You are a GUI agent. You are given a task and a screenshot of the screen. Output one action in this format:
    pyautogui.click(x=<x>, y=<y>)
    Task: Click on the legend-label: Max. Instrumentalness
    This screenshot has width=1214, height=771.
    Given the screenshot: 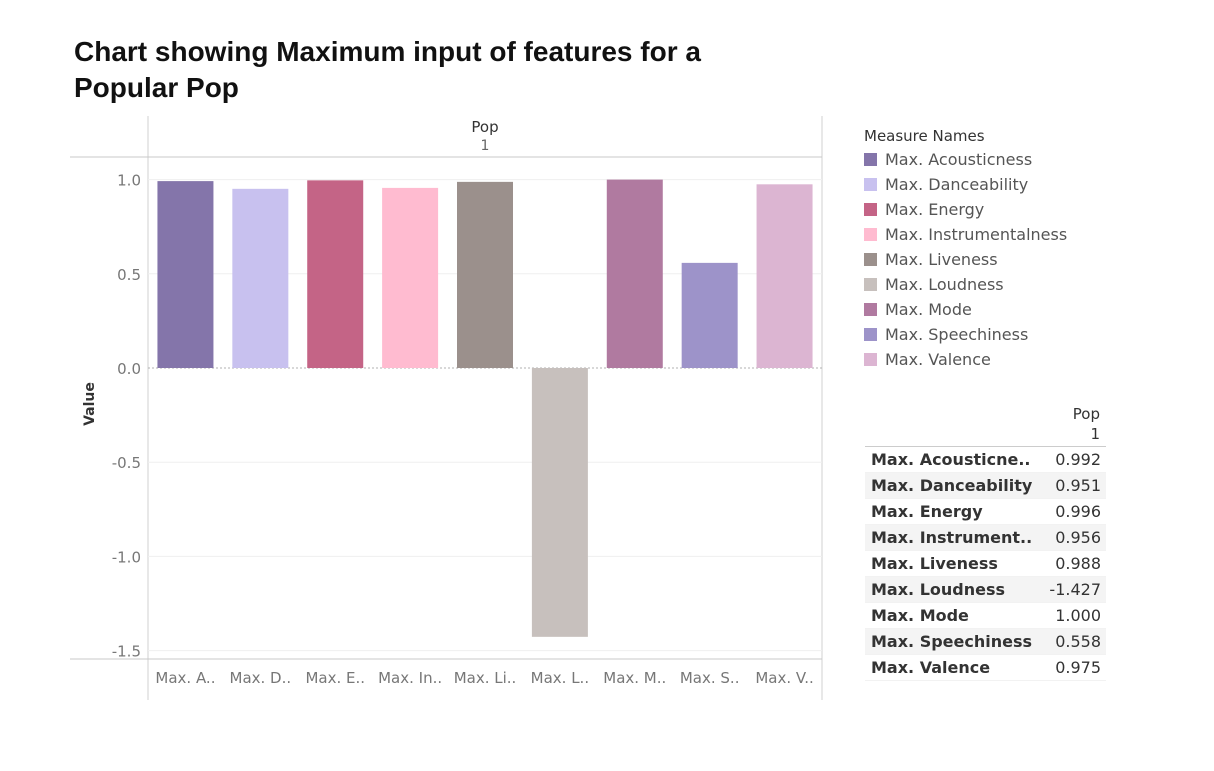 What is the action you would take?
    pyautogui.click(x=976, y=234)
    